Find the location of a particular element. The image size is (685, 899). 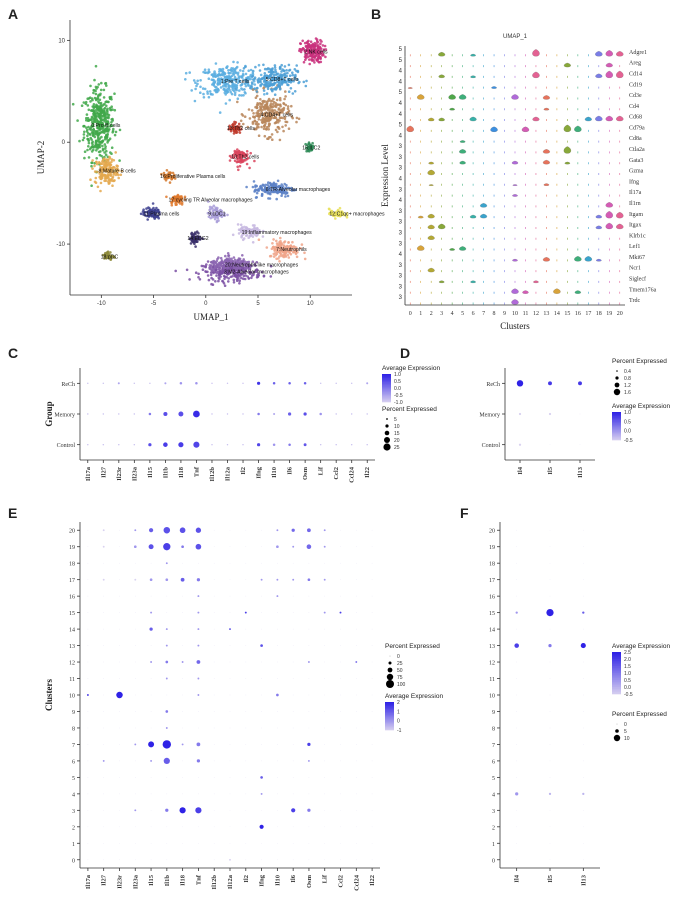

legend-pct-tick: 0.8 is located at coordinates (627, 379).